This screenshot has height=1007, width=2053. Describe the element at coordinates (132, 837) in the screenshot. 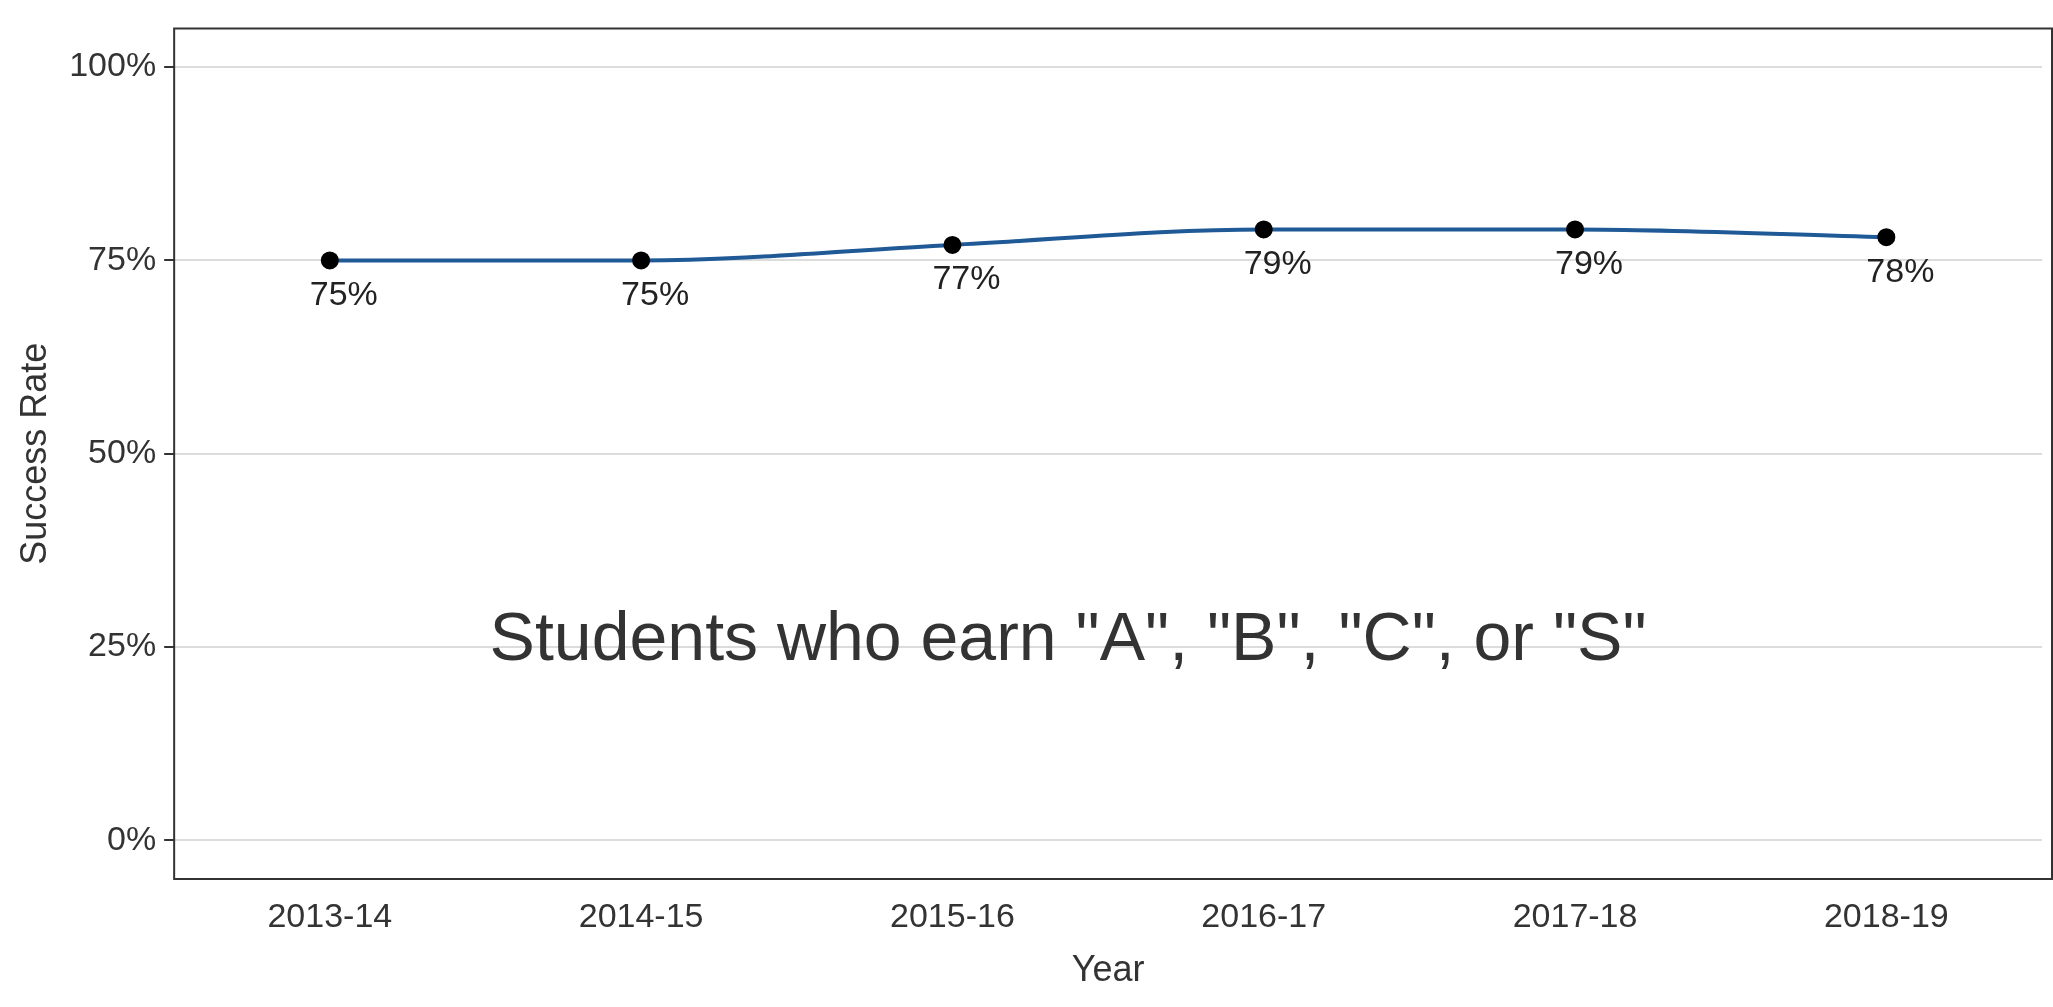

I see `y-tick-label: 0%` at that location.